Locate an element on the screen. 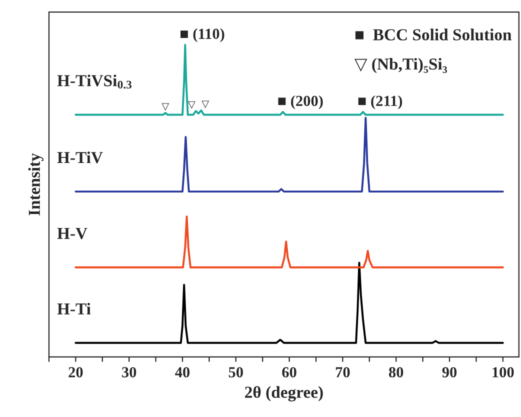 This screenshot has width=521, height=417. annotation: ■ (110) is located at coordinates (202, 35).